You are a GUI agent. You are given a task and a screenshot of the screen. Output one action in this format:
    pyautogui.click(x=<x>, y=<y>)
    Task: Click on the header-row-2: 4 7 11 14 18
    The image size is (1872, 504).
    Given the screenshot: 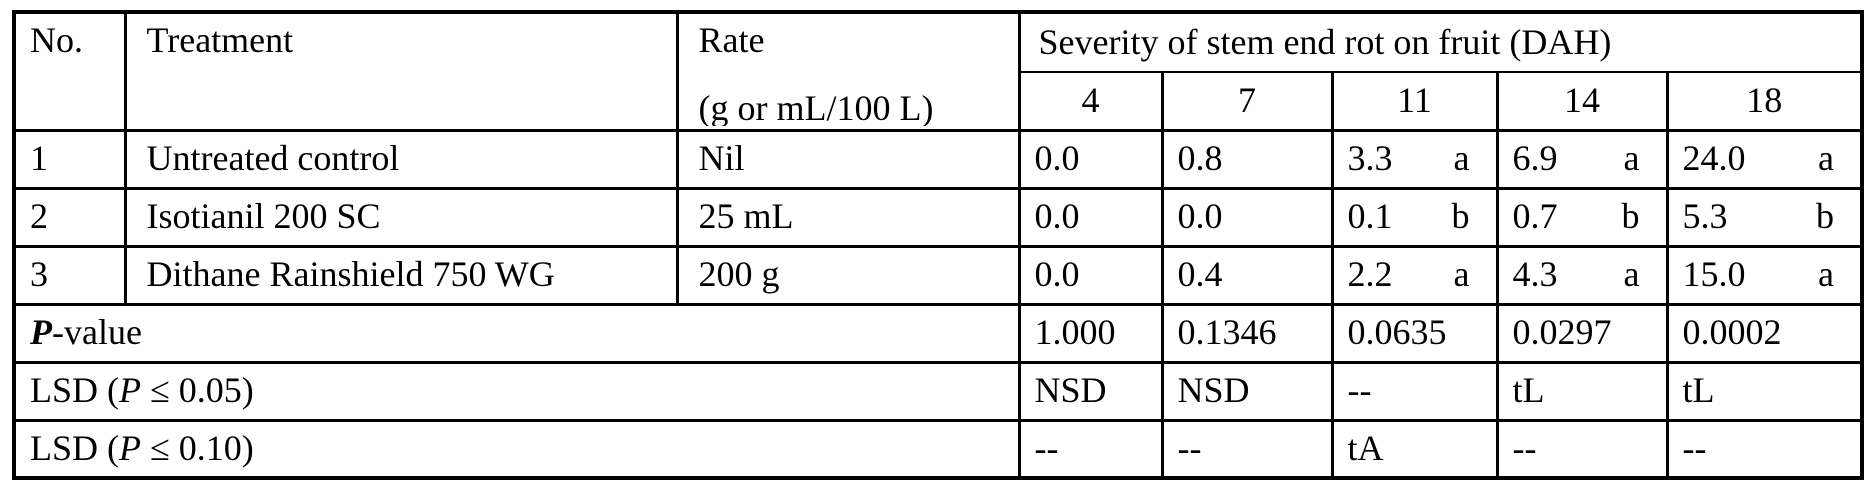 What is the action you would take?
    pyautogui.click(x=939, y=101)
    